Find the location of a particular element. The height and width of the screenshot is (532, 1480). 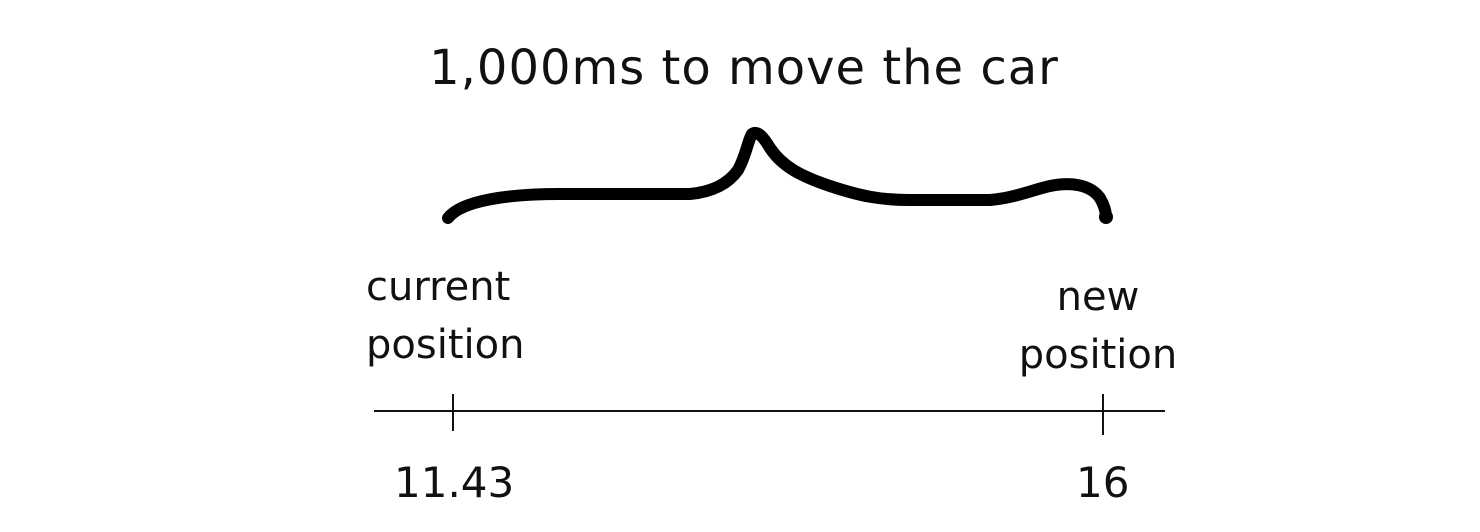

end-value: 16 is located at coordinates (1102, 482).